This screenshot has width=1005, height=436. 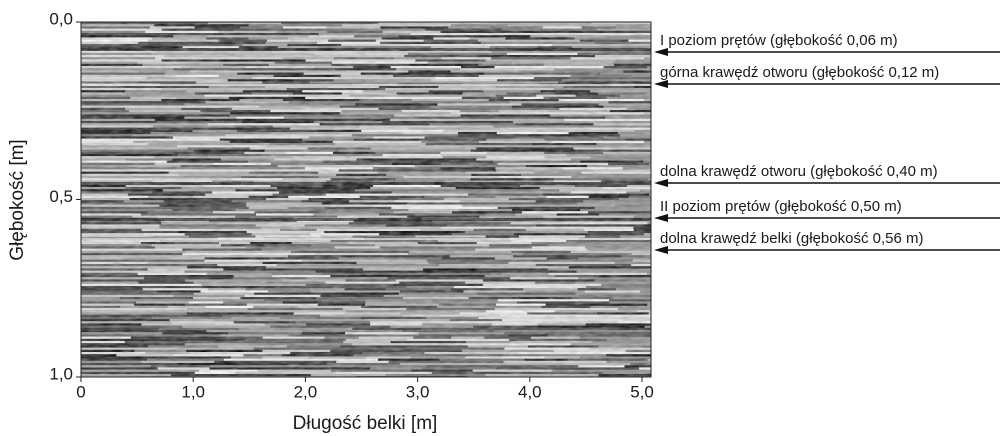 I want to click on y-tick-label: 0,5, so click(x=61, y=196).